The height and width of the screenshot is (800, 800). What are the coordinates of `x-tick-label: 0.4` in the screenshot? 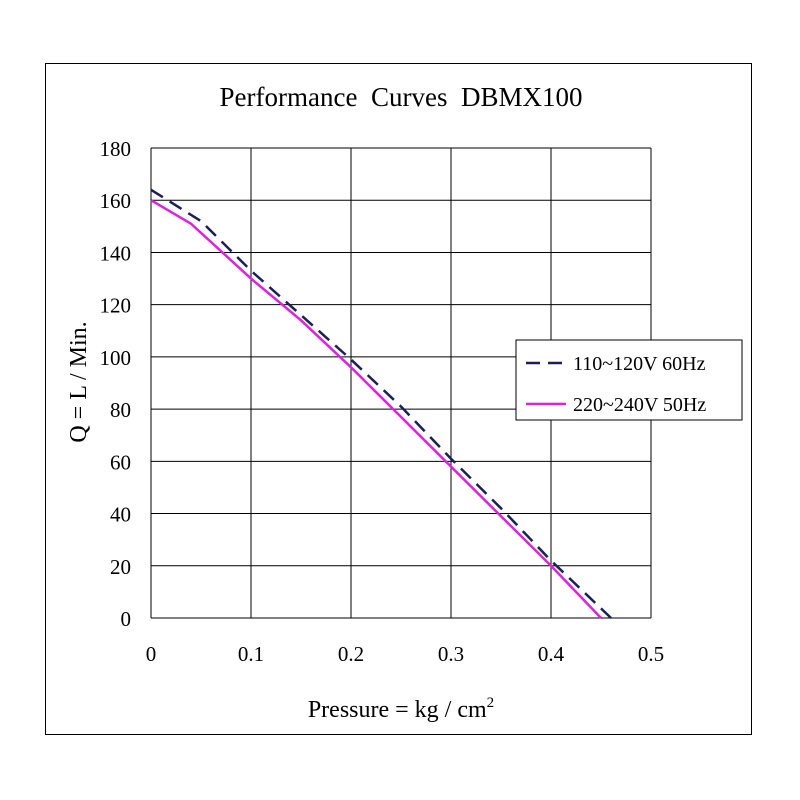 It's located at (551, 654).